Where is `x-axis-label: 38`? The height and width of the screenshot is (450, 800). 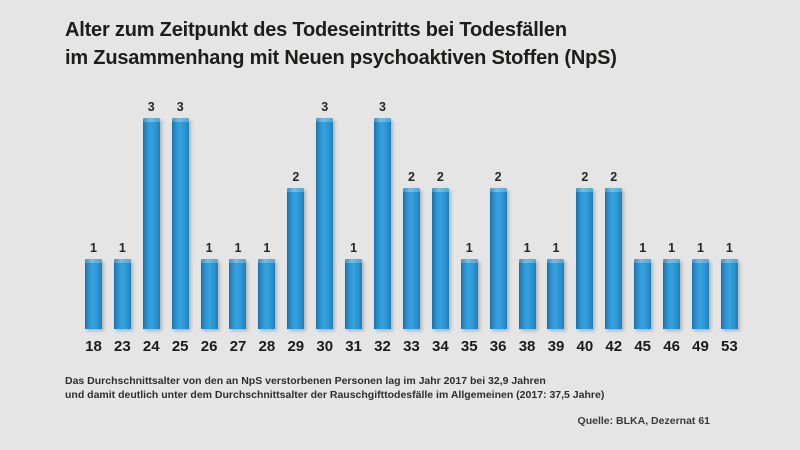
x-axis-label: 38 is located at coordinates (527, 346).